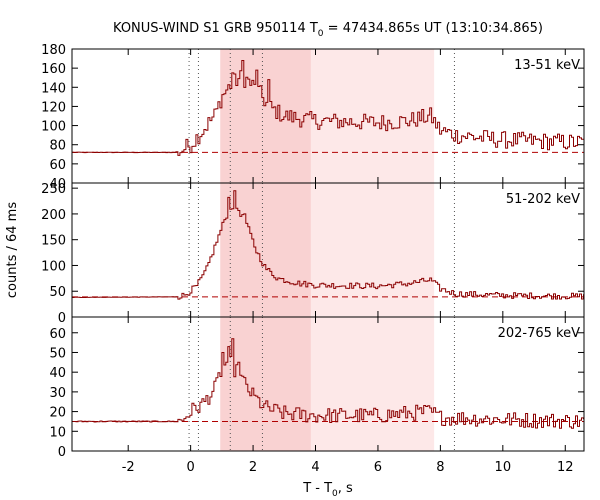 Image resolution: width=600 pixels, height=500 pixels. Describe the element at coordinates (543, 199) in the screenshot. I see `energy-band-label: 51-202 keV` at that location.